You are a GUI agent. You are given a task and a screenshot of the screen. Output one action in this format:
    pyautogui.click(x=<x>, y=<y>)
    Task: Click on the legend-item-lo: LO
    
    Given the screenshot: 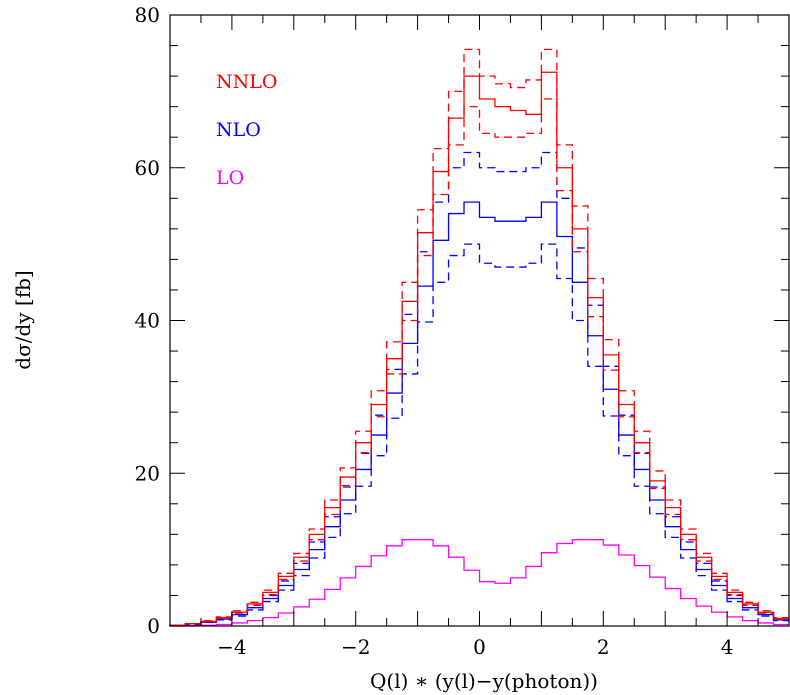 What is the action you would take?
    pyautogui.click(x=230, y=178)
    